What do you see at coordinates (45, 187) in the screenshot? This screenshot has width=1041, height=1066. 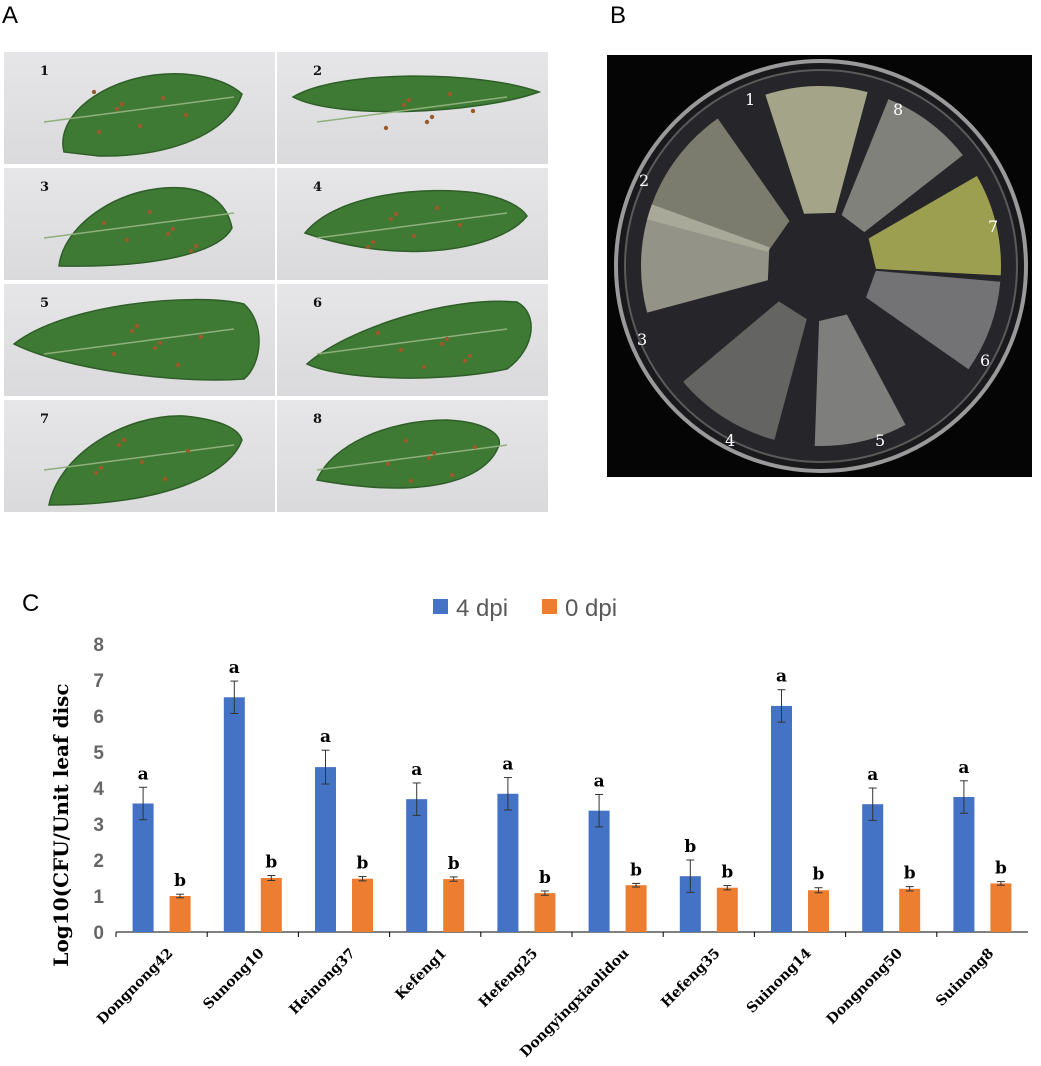 I see `leaf-number: 3` at bounding box center [45, 187].